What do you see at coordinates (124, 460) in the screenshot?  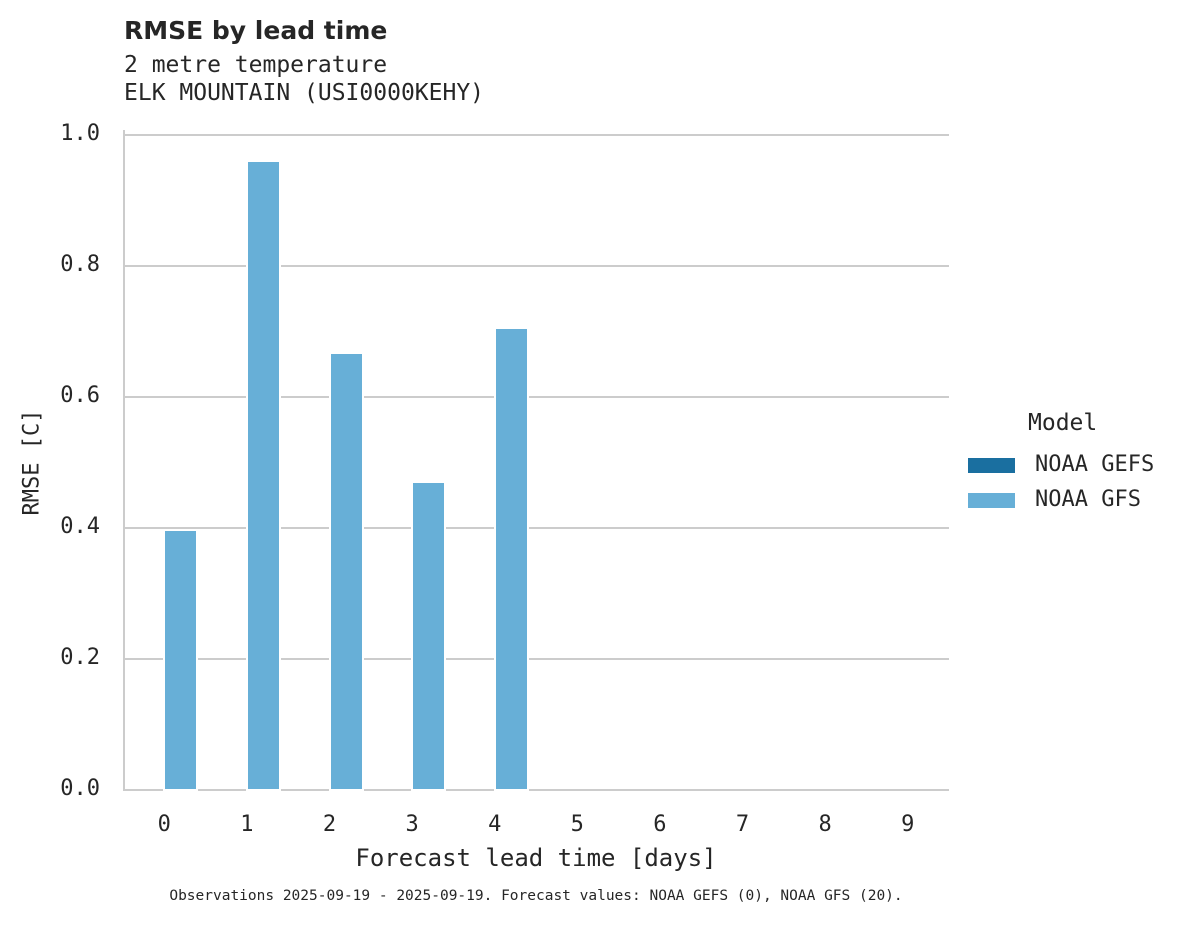 I see `y-axis-line` at bounding box center [124, 460].